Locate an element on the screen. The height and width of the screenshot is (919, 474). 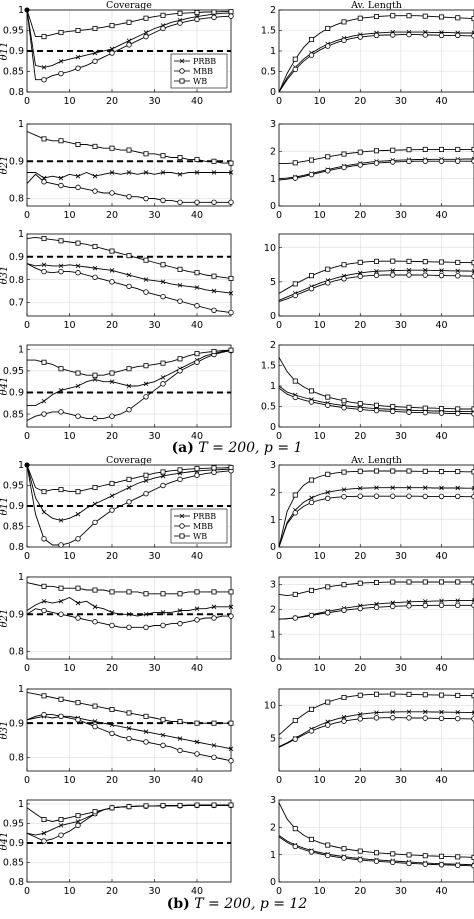
chart-title: Av. Length is located at coordinates (376, 5).